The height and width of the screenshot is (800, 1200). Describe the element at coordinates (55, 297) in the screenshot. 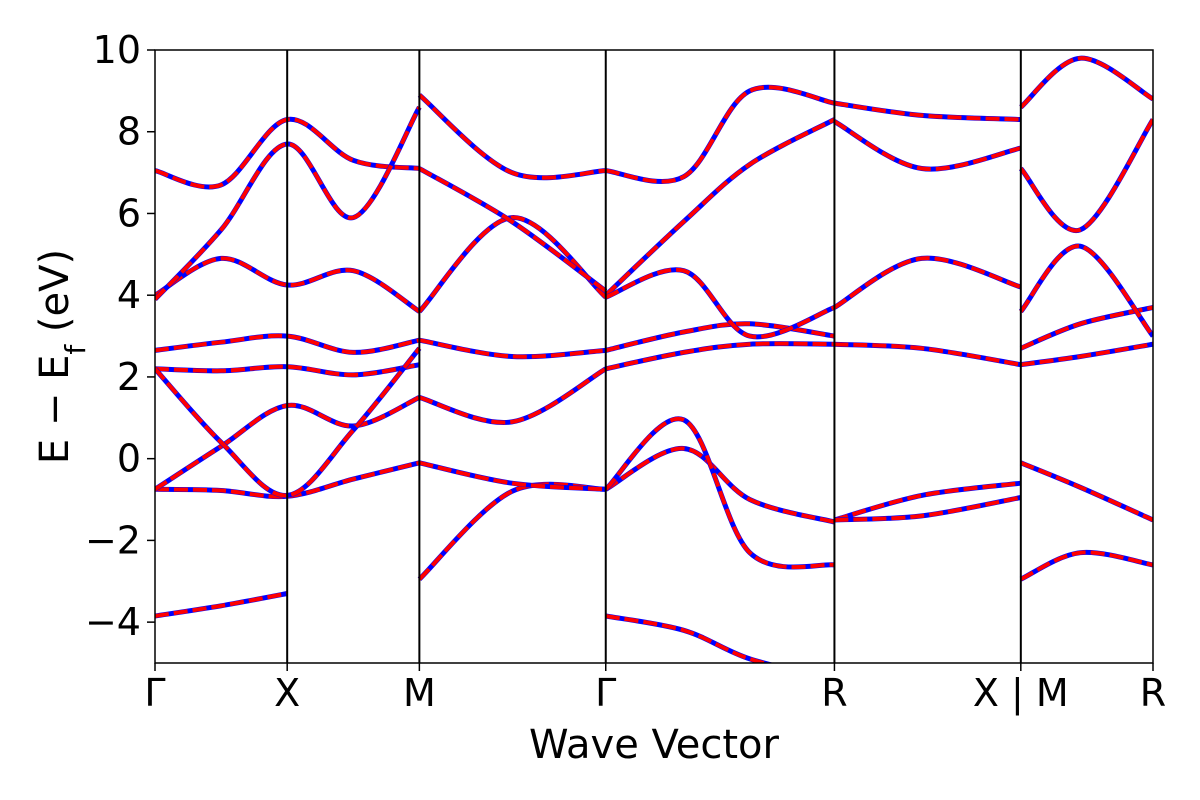

I see `y-axis-label-unit: (eV)` at that location.